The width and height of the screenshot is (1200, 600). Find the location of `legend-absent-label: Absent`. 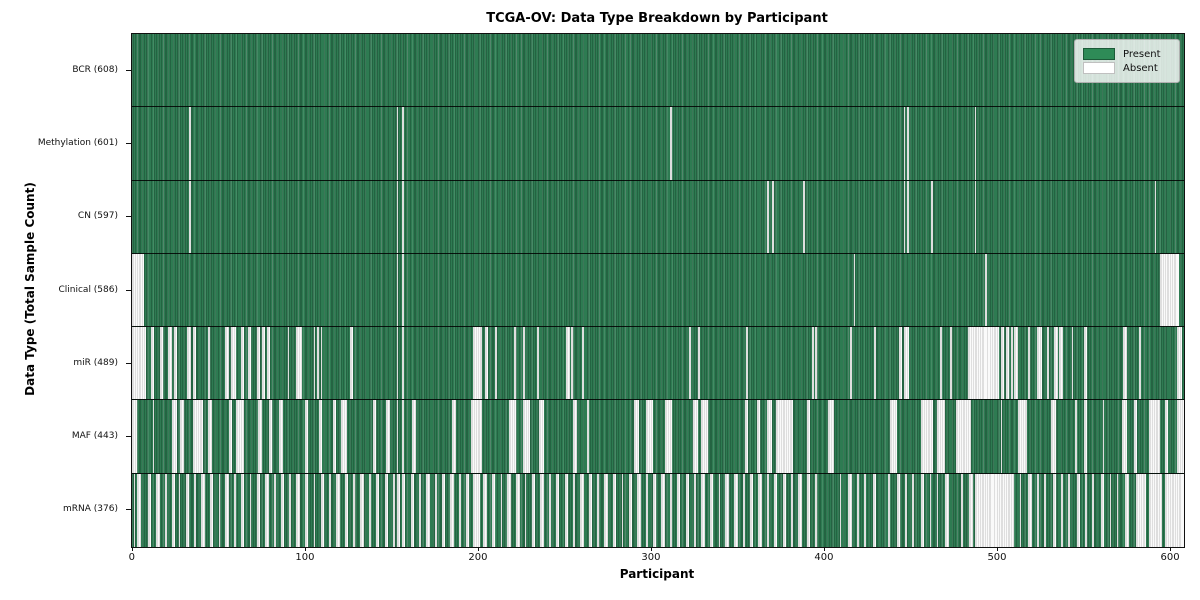

legend-absent-label: Absent is located at coordinates (1140, 68).